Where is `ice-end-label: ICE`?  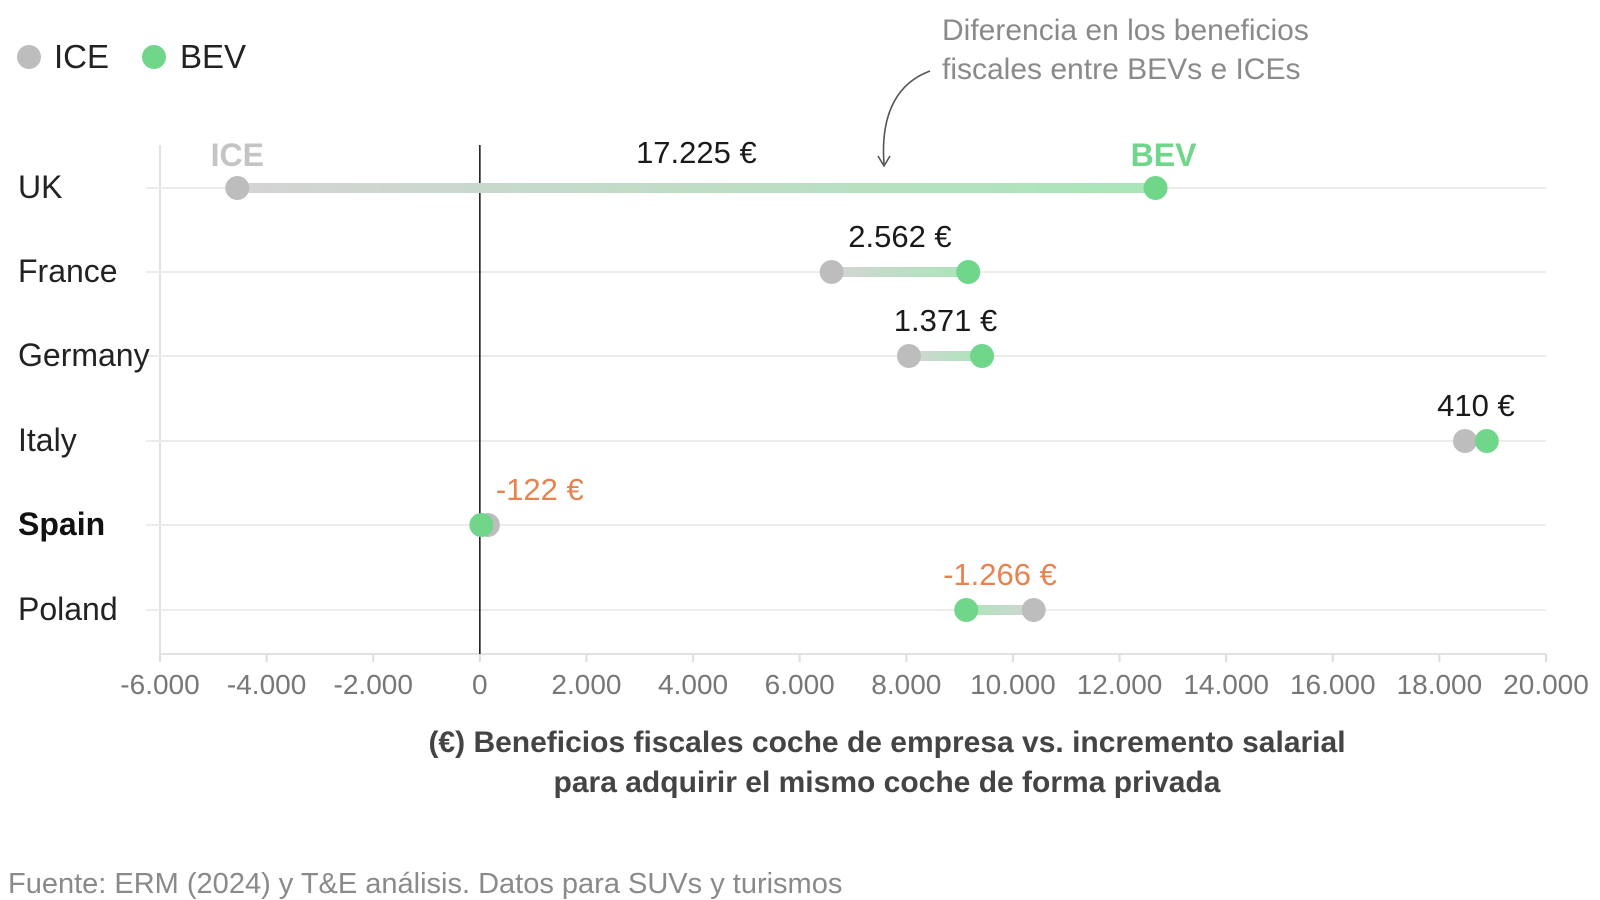 ice-end-label: ICE is located at coordinates (237, 155).